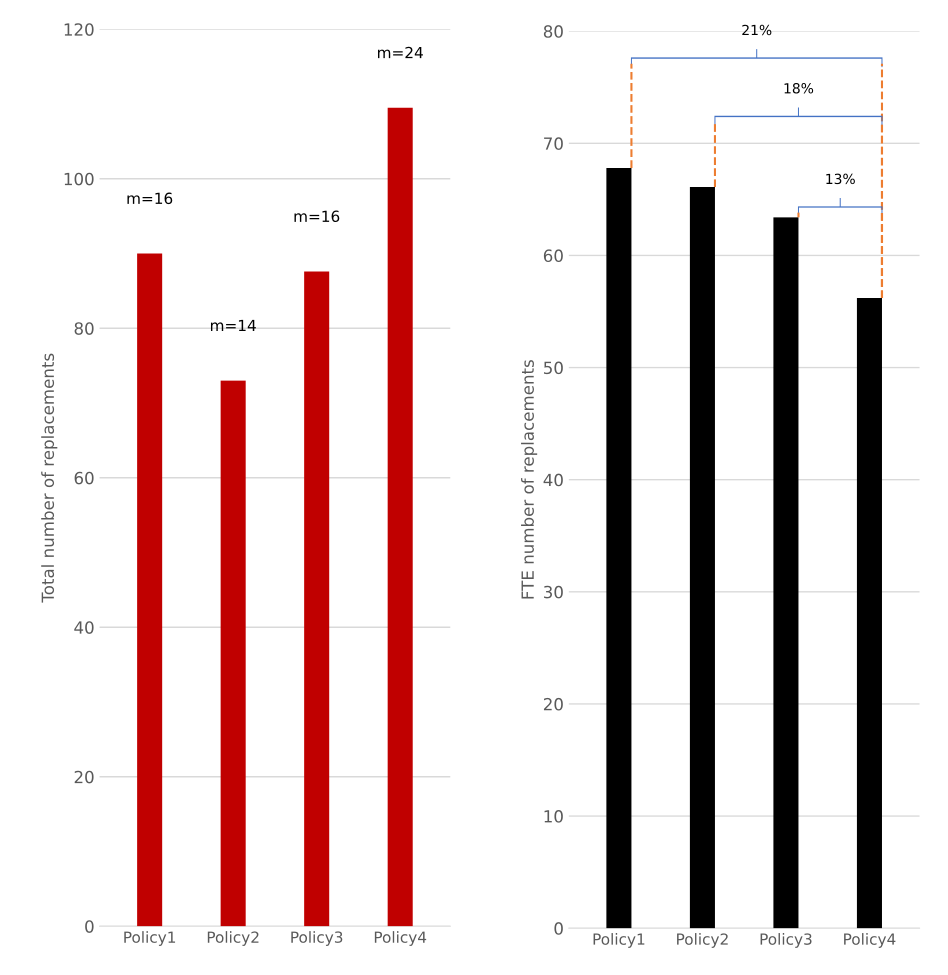  Describe the element at coordinates (757, 30) in the screenshot. I see `annotation: 21%` at that location.